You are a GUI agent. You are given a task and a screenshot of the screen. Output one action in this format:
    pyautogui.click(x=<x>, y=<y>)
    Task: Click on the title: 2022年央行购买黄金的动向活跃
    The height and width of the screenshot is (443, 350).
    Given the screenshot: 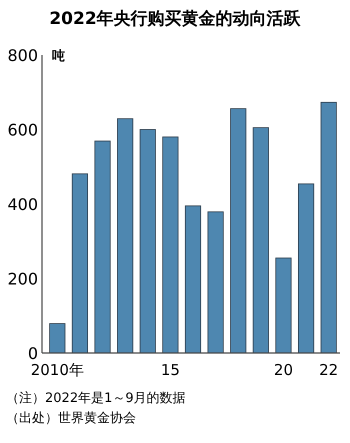 What is the action you would take?
    pyautogui.click(x=175, y=19)
    